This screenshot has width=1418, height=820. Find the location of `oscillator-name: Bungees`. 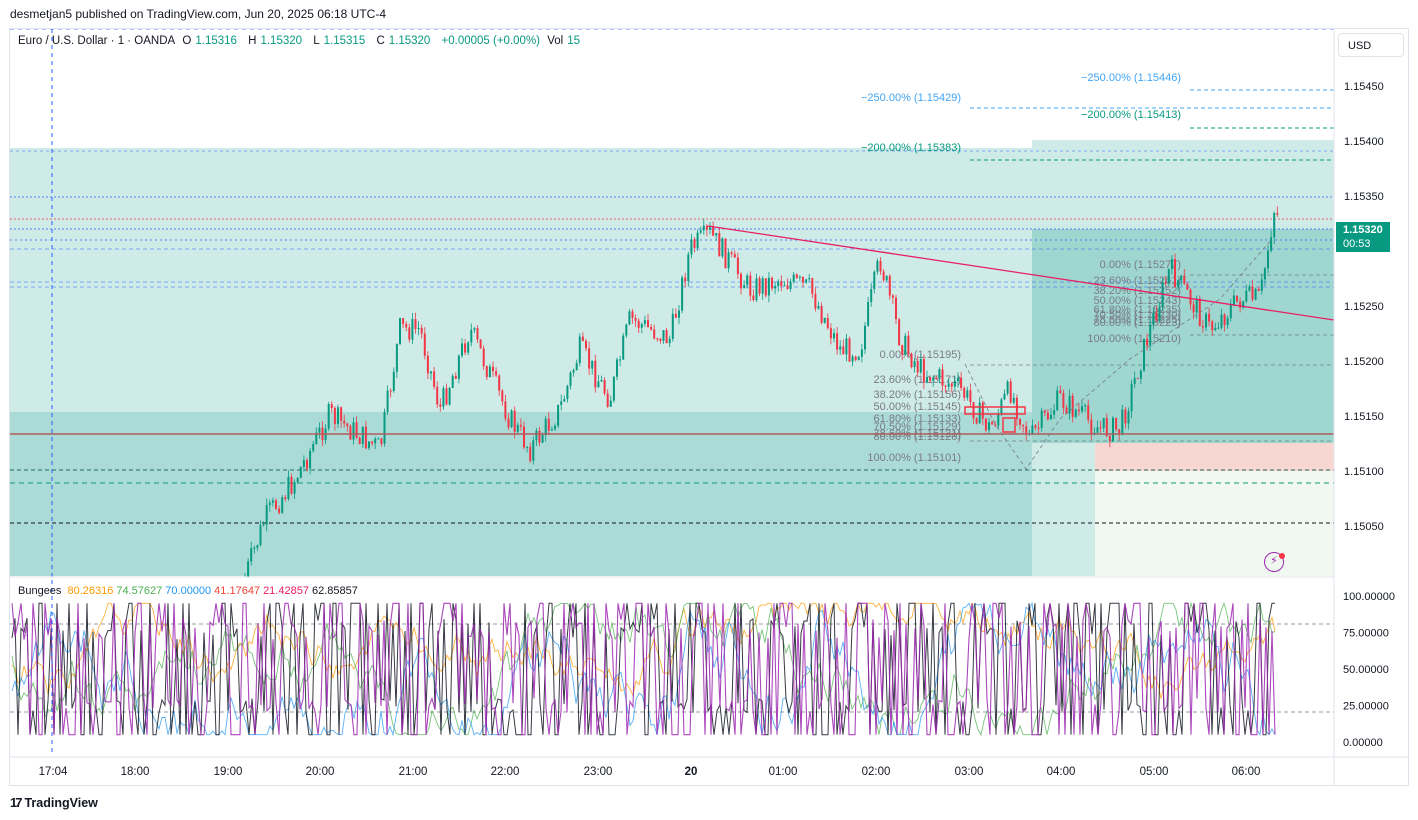

oscillator-name: Bungees is located at coordinates (40, 591).